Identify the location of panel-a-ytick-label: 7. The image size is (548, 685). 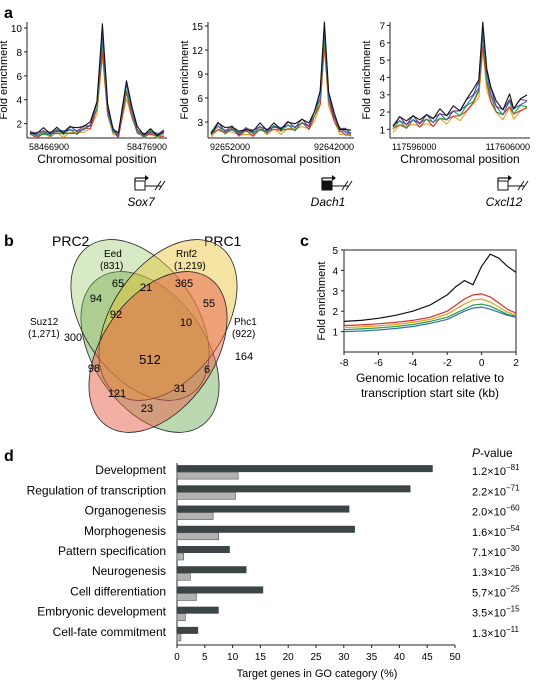
(382, 26).